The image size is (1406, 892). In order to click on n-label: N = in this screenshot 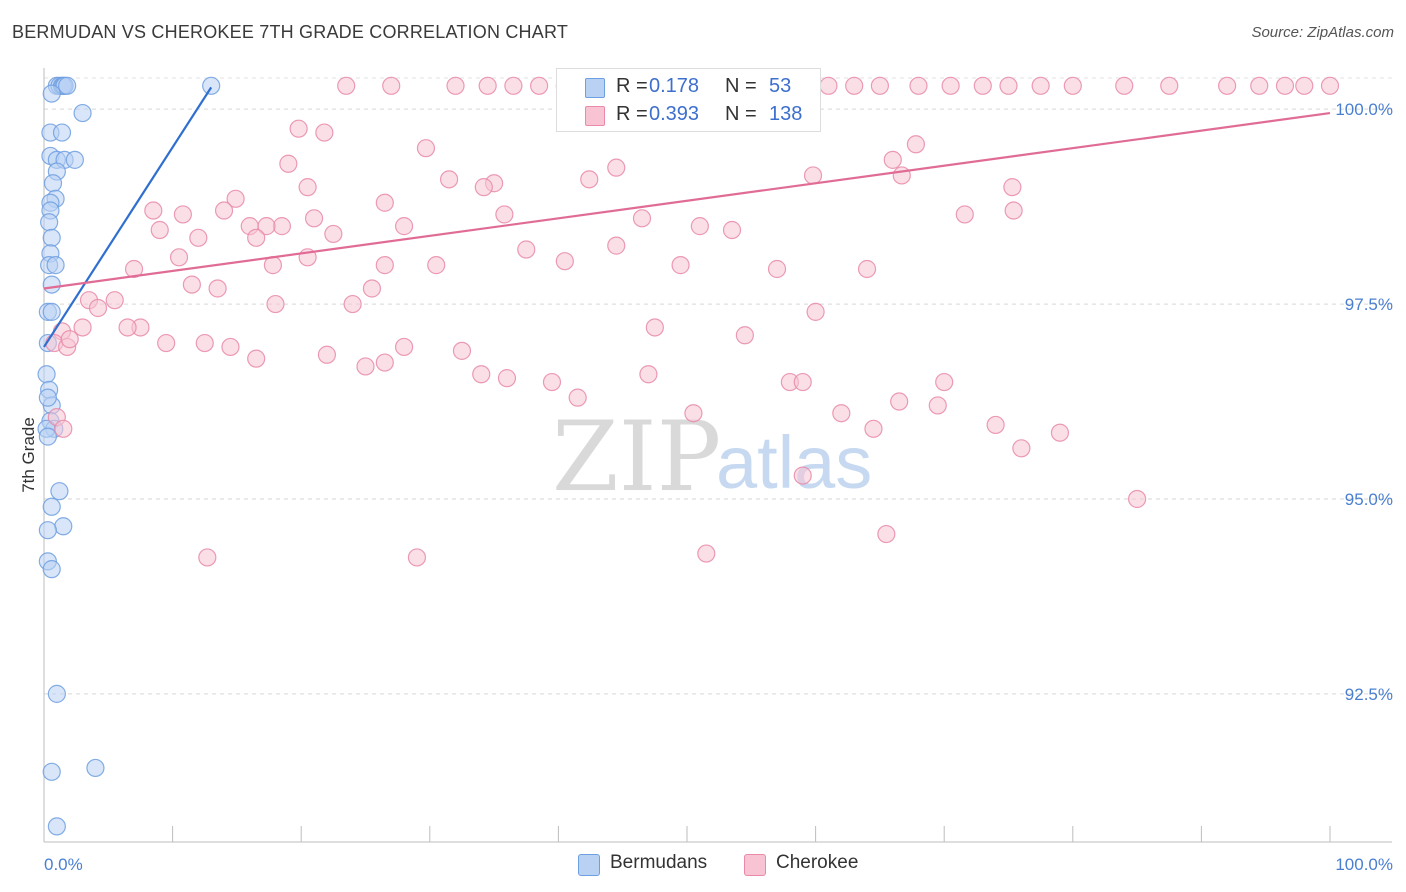, I will do `click(741, 86)`.